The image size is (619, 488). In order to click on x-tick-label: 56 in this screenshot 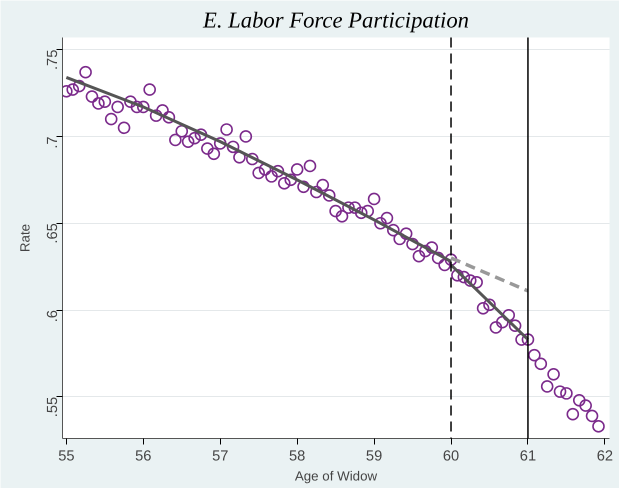, I will do `click(143, 456)`.